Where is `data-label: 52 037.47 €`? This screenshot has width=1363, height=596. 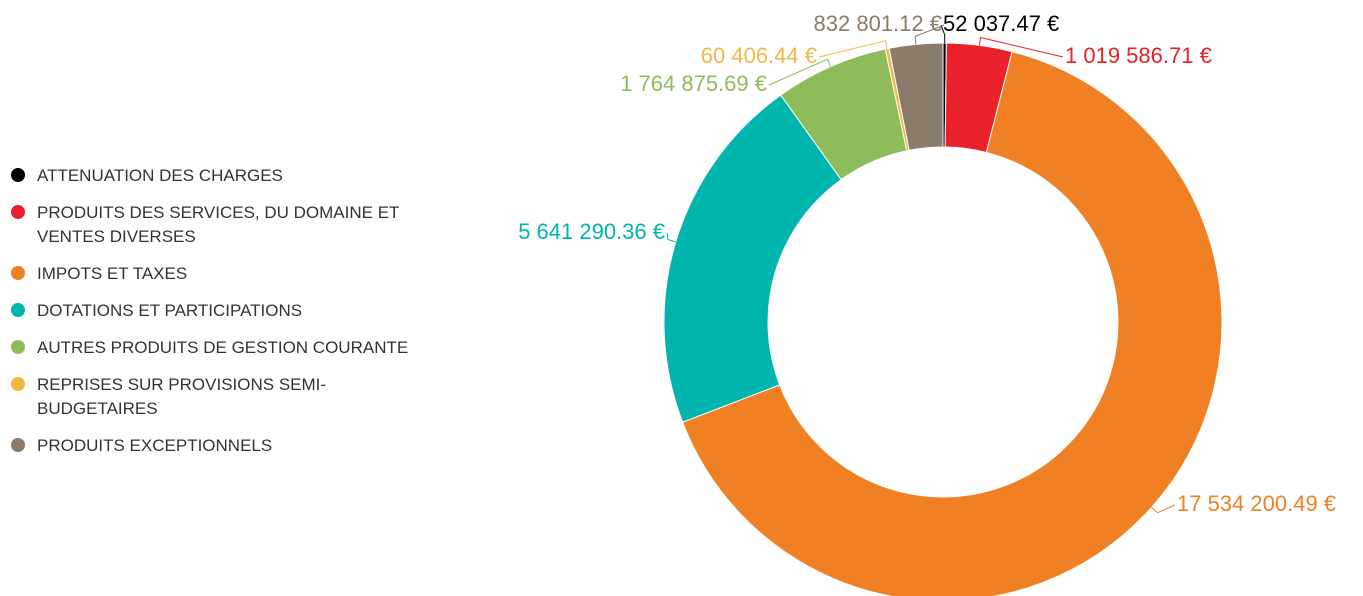 data-label: 52 037.47 € is located at coordinates (1001, 23).